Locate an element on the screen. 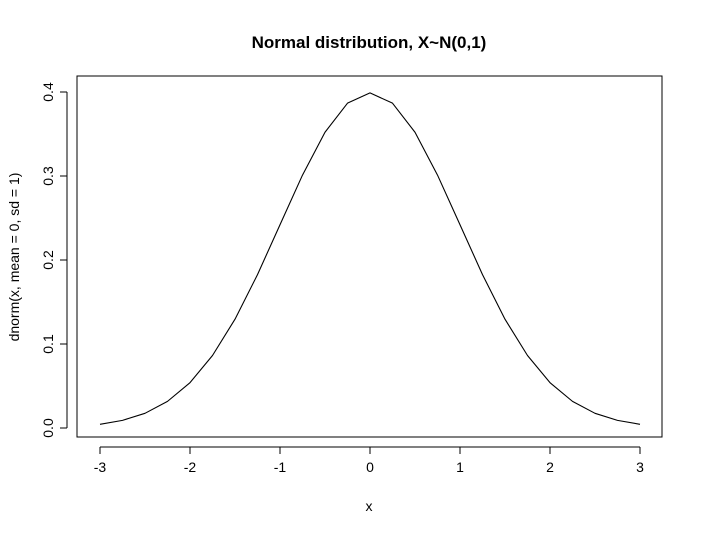  x-axis-label: x is located at coordinates (369, 506).